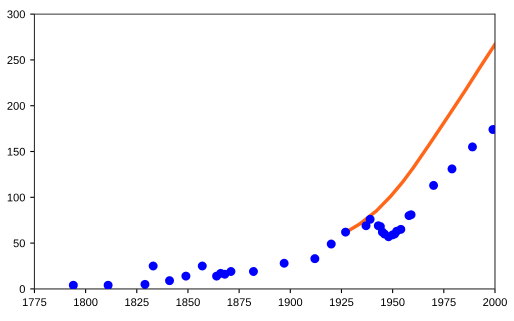 Image resolution: width=514 pixels, height=321 pixels. I want to click on x-tick-label: 1800, so click(86, 302).